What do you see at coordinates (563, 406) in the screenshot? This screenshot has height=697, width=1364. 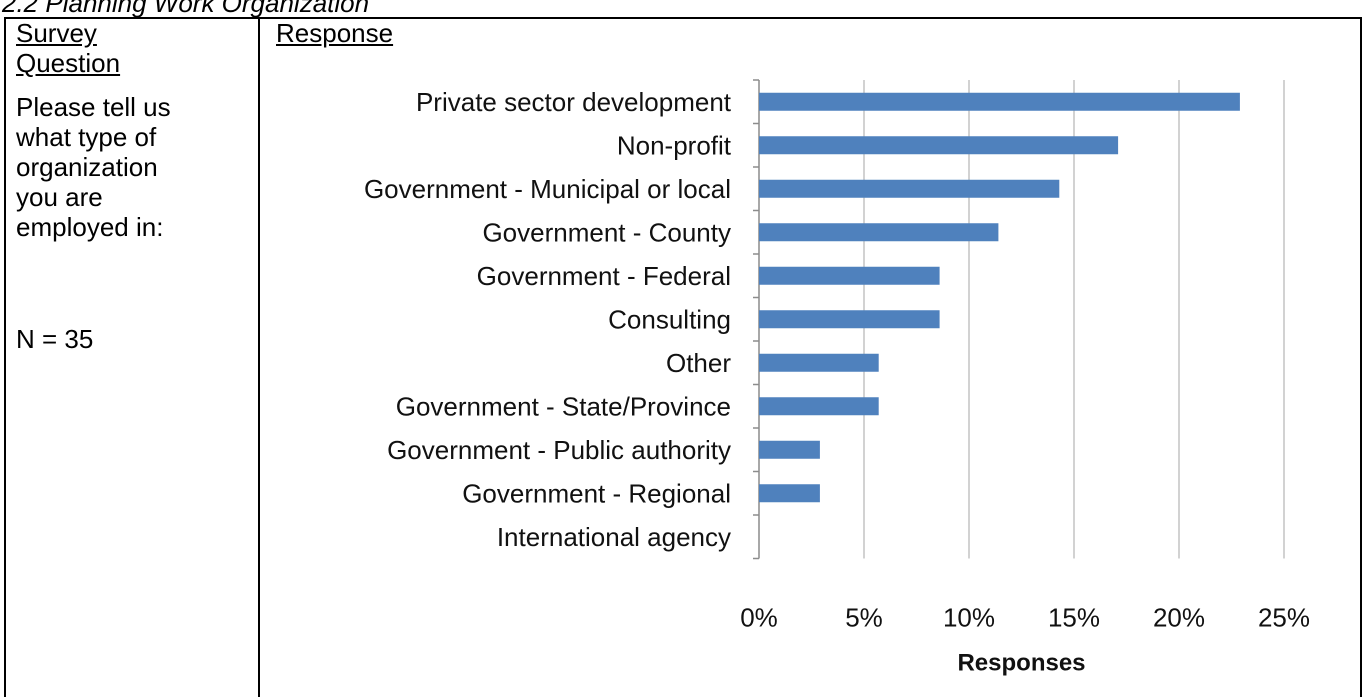 I see `category-label: Government - State/Province` at bounding box center [563, 406].